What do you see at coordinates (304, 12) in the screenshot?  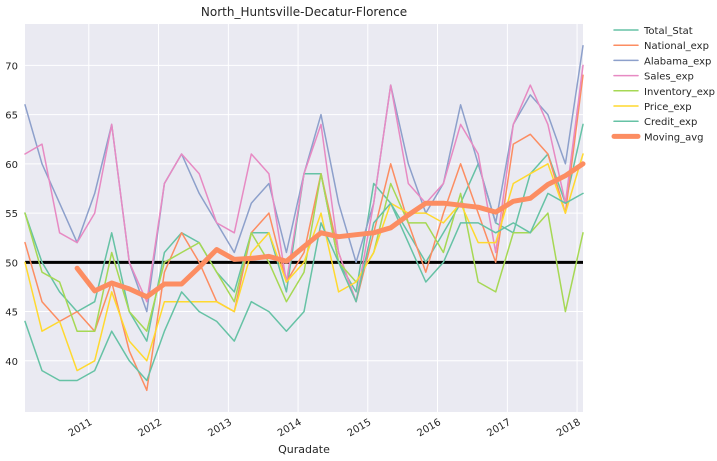 I see `chart-title: North_Huntsville-Decatur-Florence` at bounding box center [304, 12].